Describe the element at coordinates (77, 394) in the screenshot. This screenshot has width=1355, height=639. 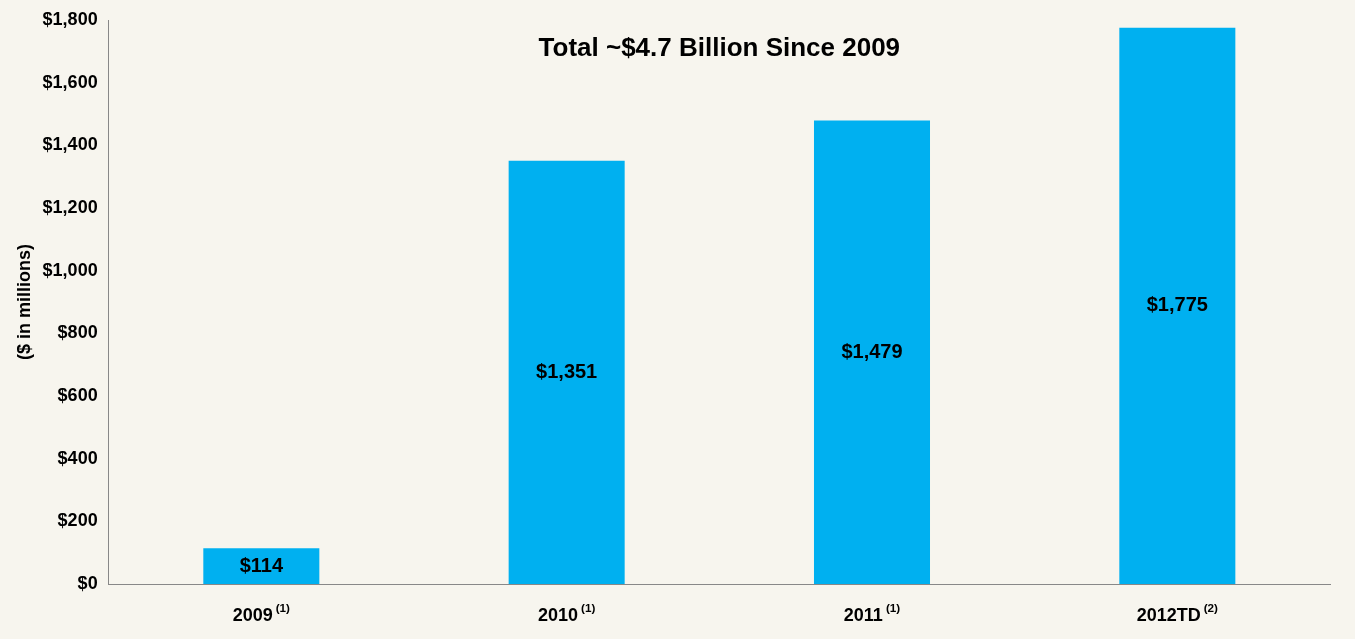
I see `y-tick-label: $600` at that location.